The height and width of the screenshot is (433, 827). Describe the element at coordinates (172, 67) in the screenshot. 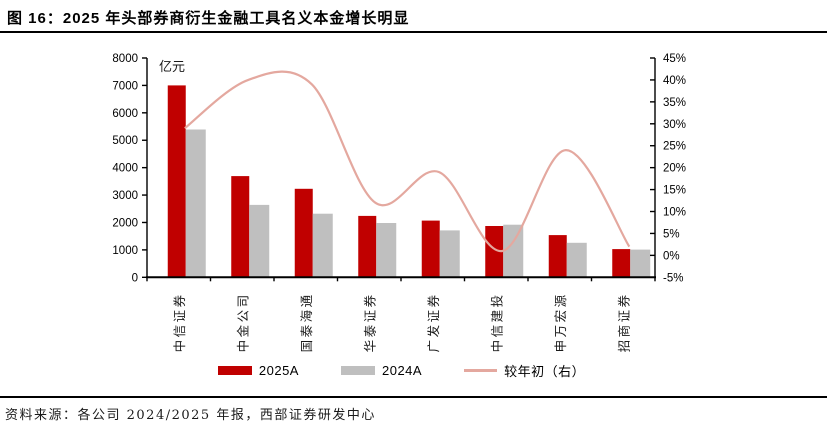

I see `unit-label: 亿元` at that location.